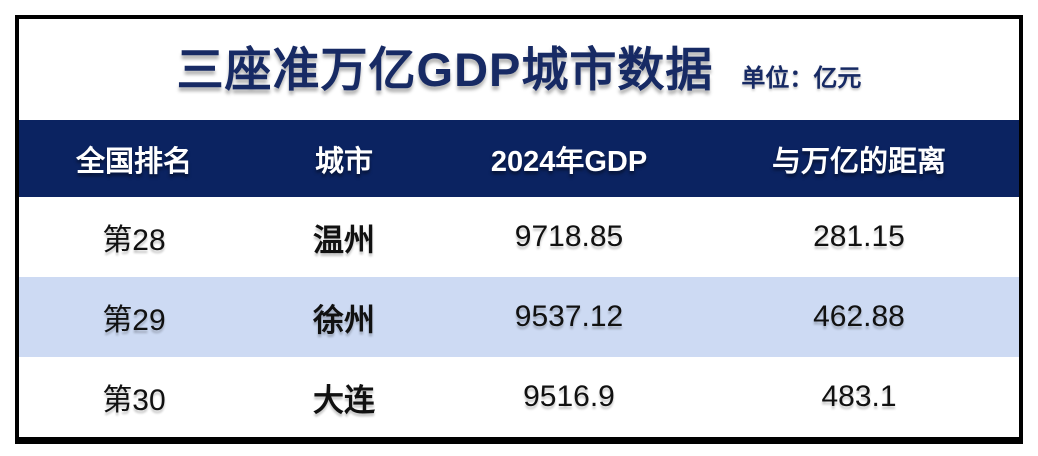 This screenshot has height=456, width=1038. I want to click on unit-label: 单位：亿元, so click(801, 78).